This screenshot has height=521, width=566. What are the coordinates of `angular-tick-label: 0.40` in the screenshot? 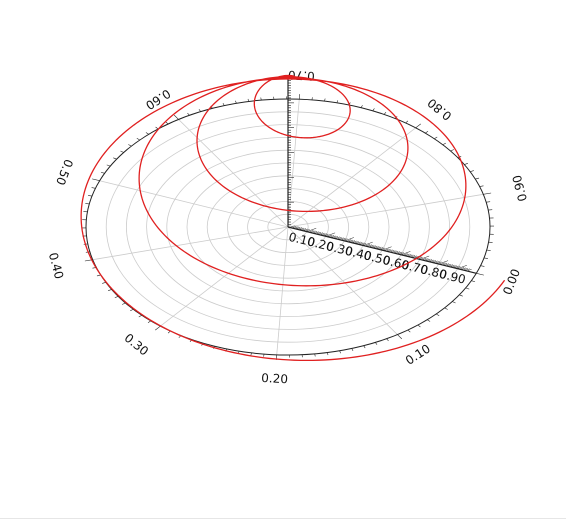 It's located at (56, 265).